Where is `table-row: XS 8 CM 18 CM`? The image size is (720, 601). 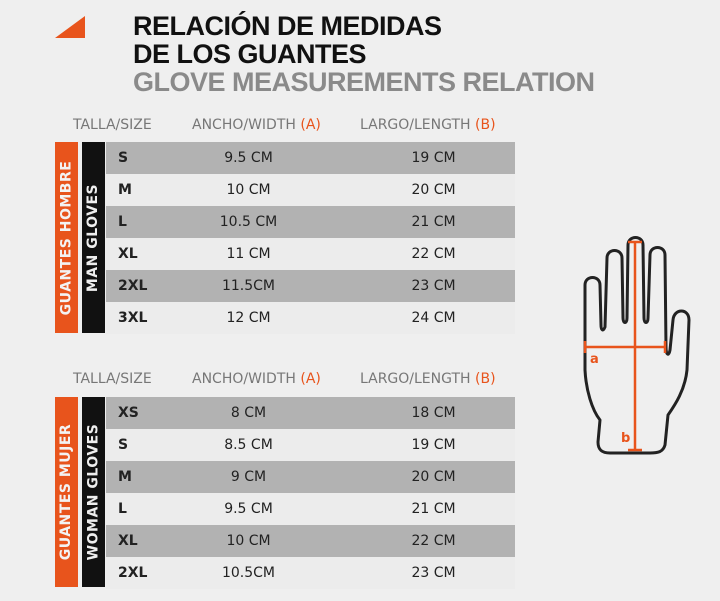 table-row: XS 8 CM 18 CM is located at coordinates (310, 413).